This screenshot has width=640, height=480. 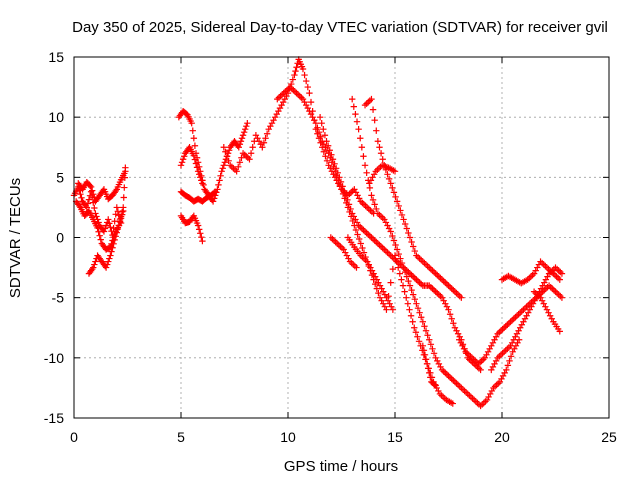 What do you see at coordinates (74, 437) in the screenshot?
I see `x-tick-label: 0` at bounding box center [74, 437].